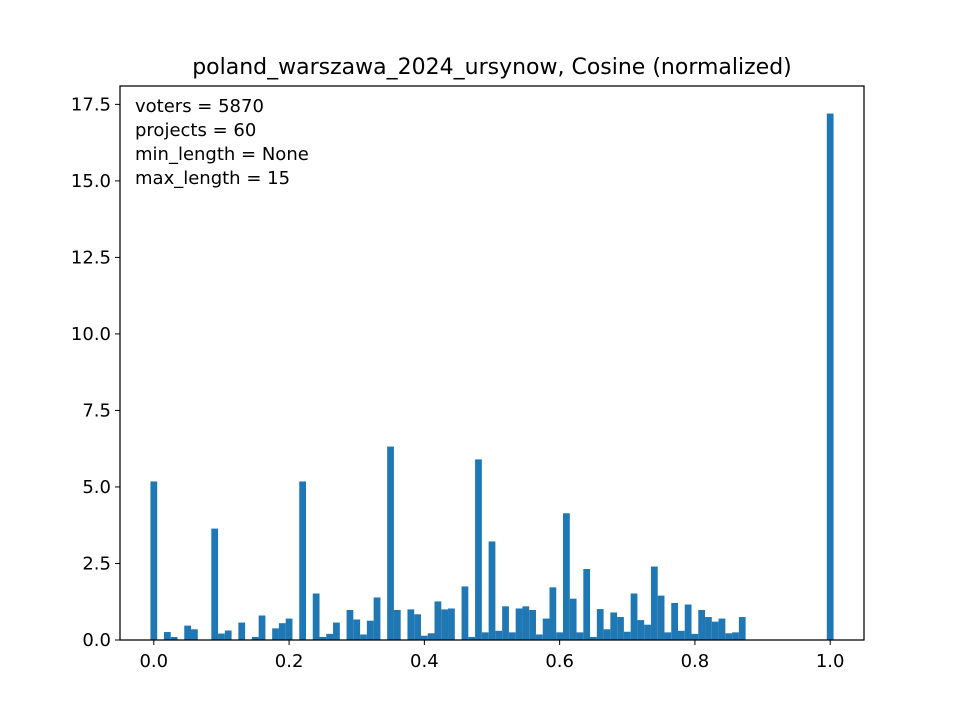 The height and width of the screenshot is (720, 960). I want to click on y-tick-label: 0.0, so click(96, 640).